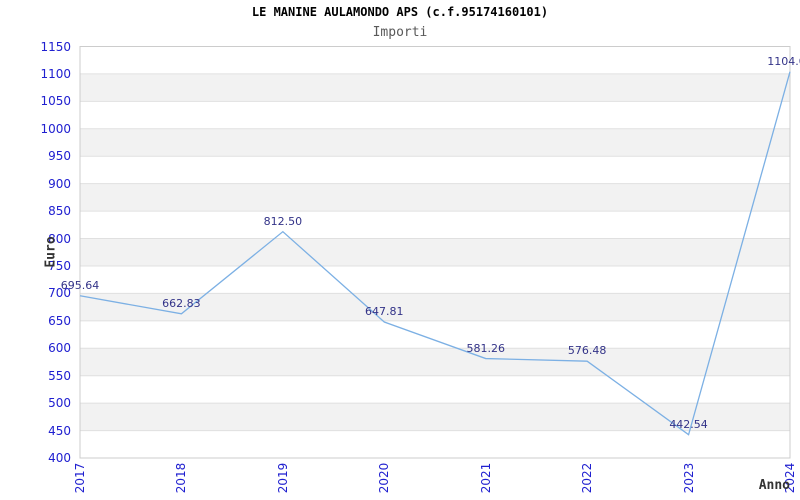 The height and width of the screenshot is (500, 800). I want to click on y-tick-label: 800, so click(59, 238).